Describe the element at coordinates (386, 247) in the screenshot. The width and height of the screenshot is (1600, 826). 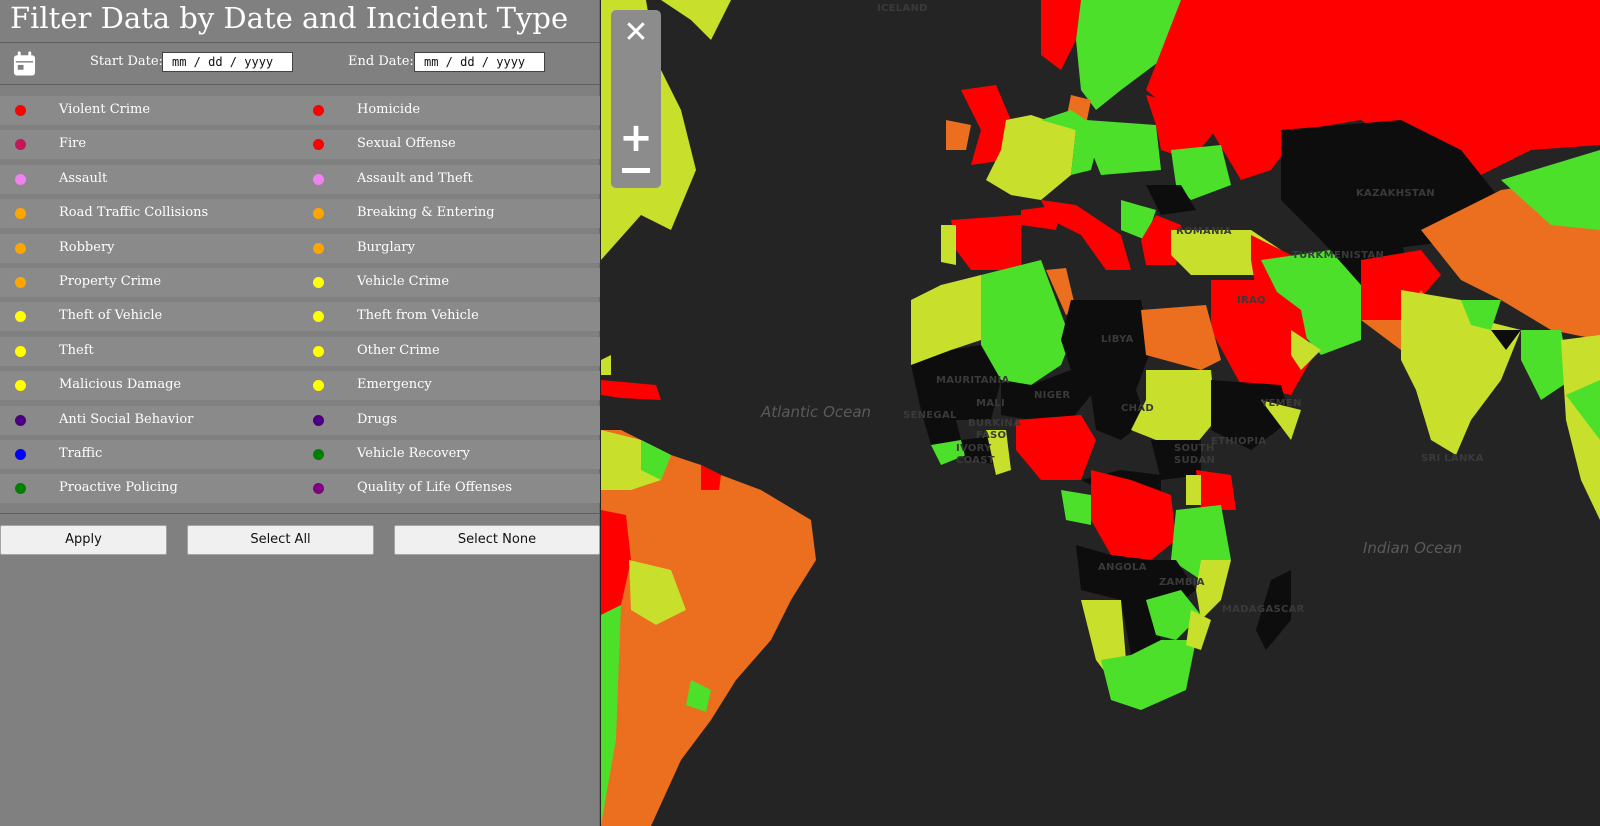
I see `incident-type-label: Burglary` at that location.